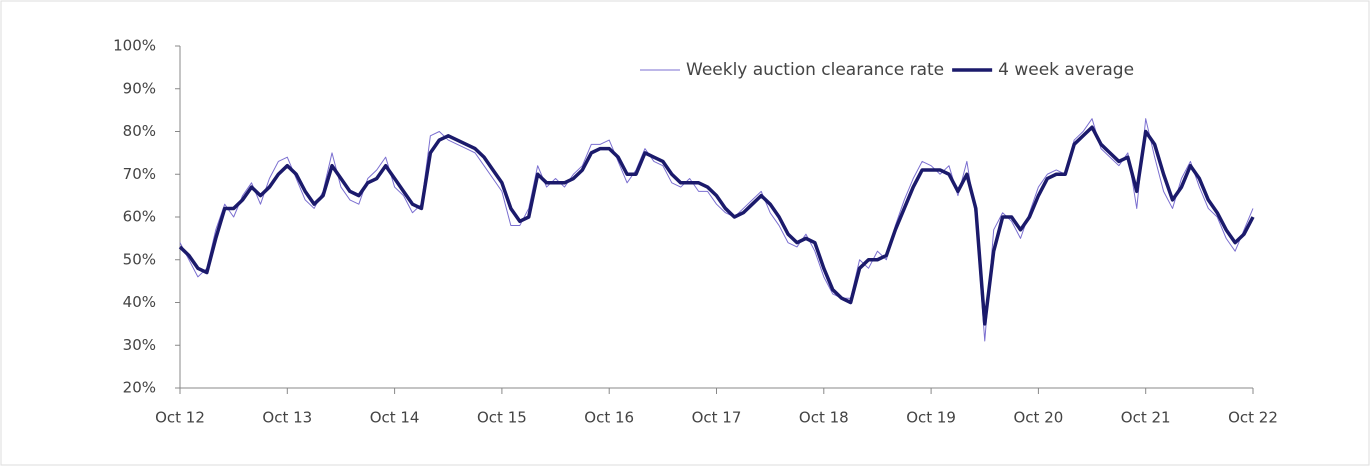 This screenshot has width=1371, height=469. What do you see at coordinates (139, 259) in the screenshot?
I see `y-tick-label: 50%` at bounding box center [139, 259].